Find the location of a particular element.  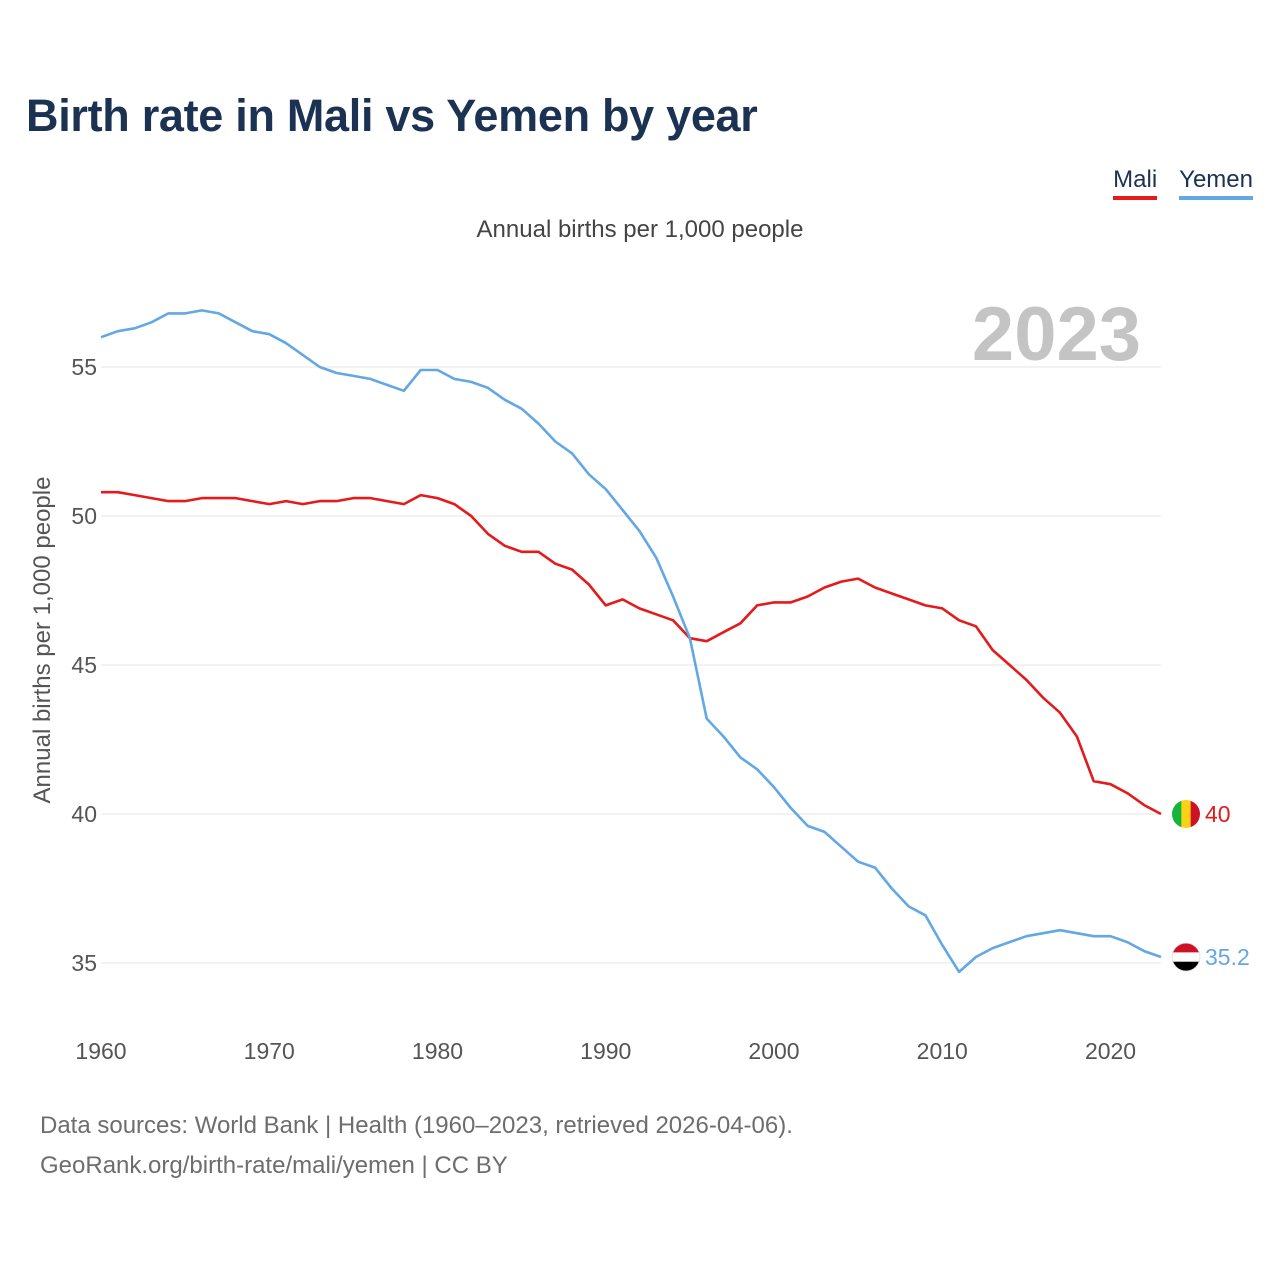

x-tick-label-2010: 2010 is located at coordinates (942, 1051).